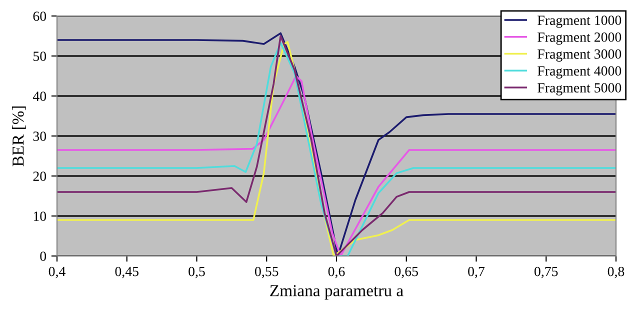 The width and height of the screenshot is (634, 321). I want to click on legend-label: Fragment 5000, so click(580, 89).